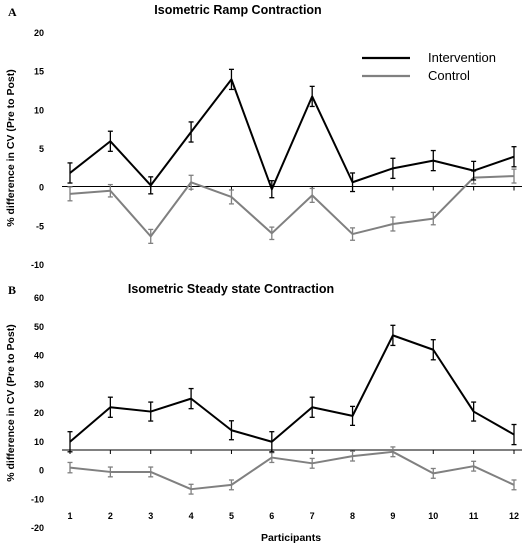 Image resolution: width=525 pixels, height=550 pixels. What do you see at coordinates (39, 72) in the screenshot?
I see `y-tick-label: 15` at bounding box center [39, 72].